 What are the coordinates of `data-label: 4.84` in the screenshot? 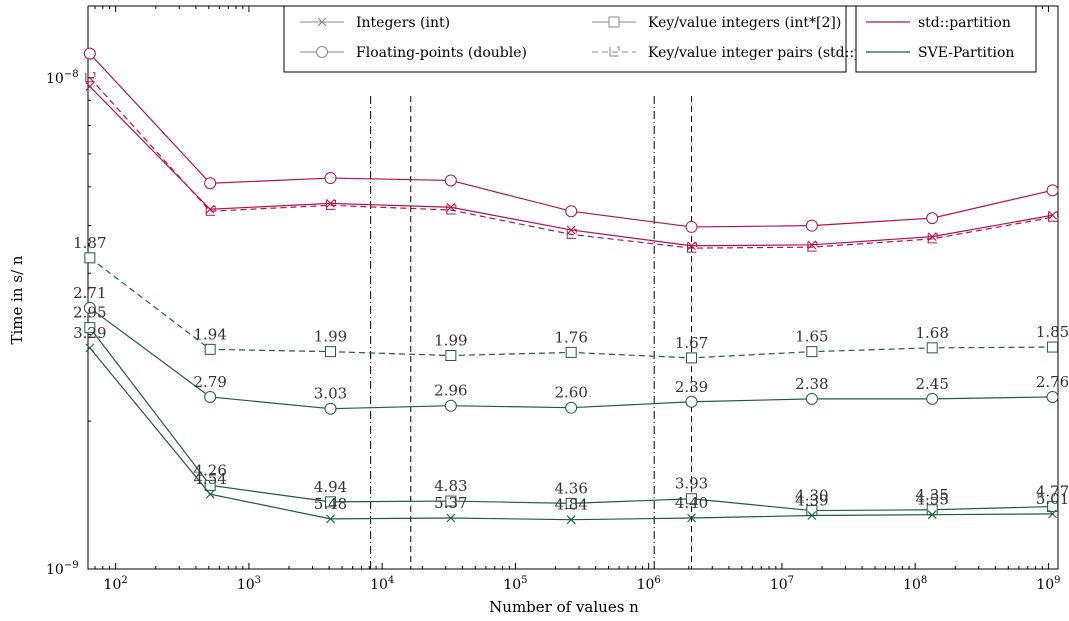 It's located at (570, 505).